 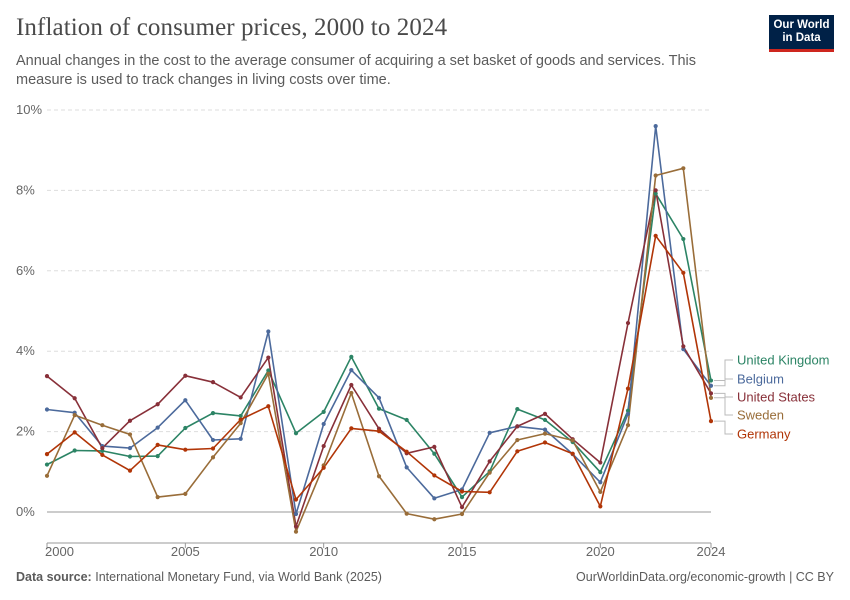 I want to click on legend-connector-united-states, so click(x=723, y=395).